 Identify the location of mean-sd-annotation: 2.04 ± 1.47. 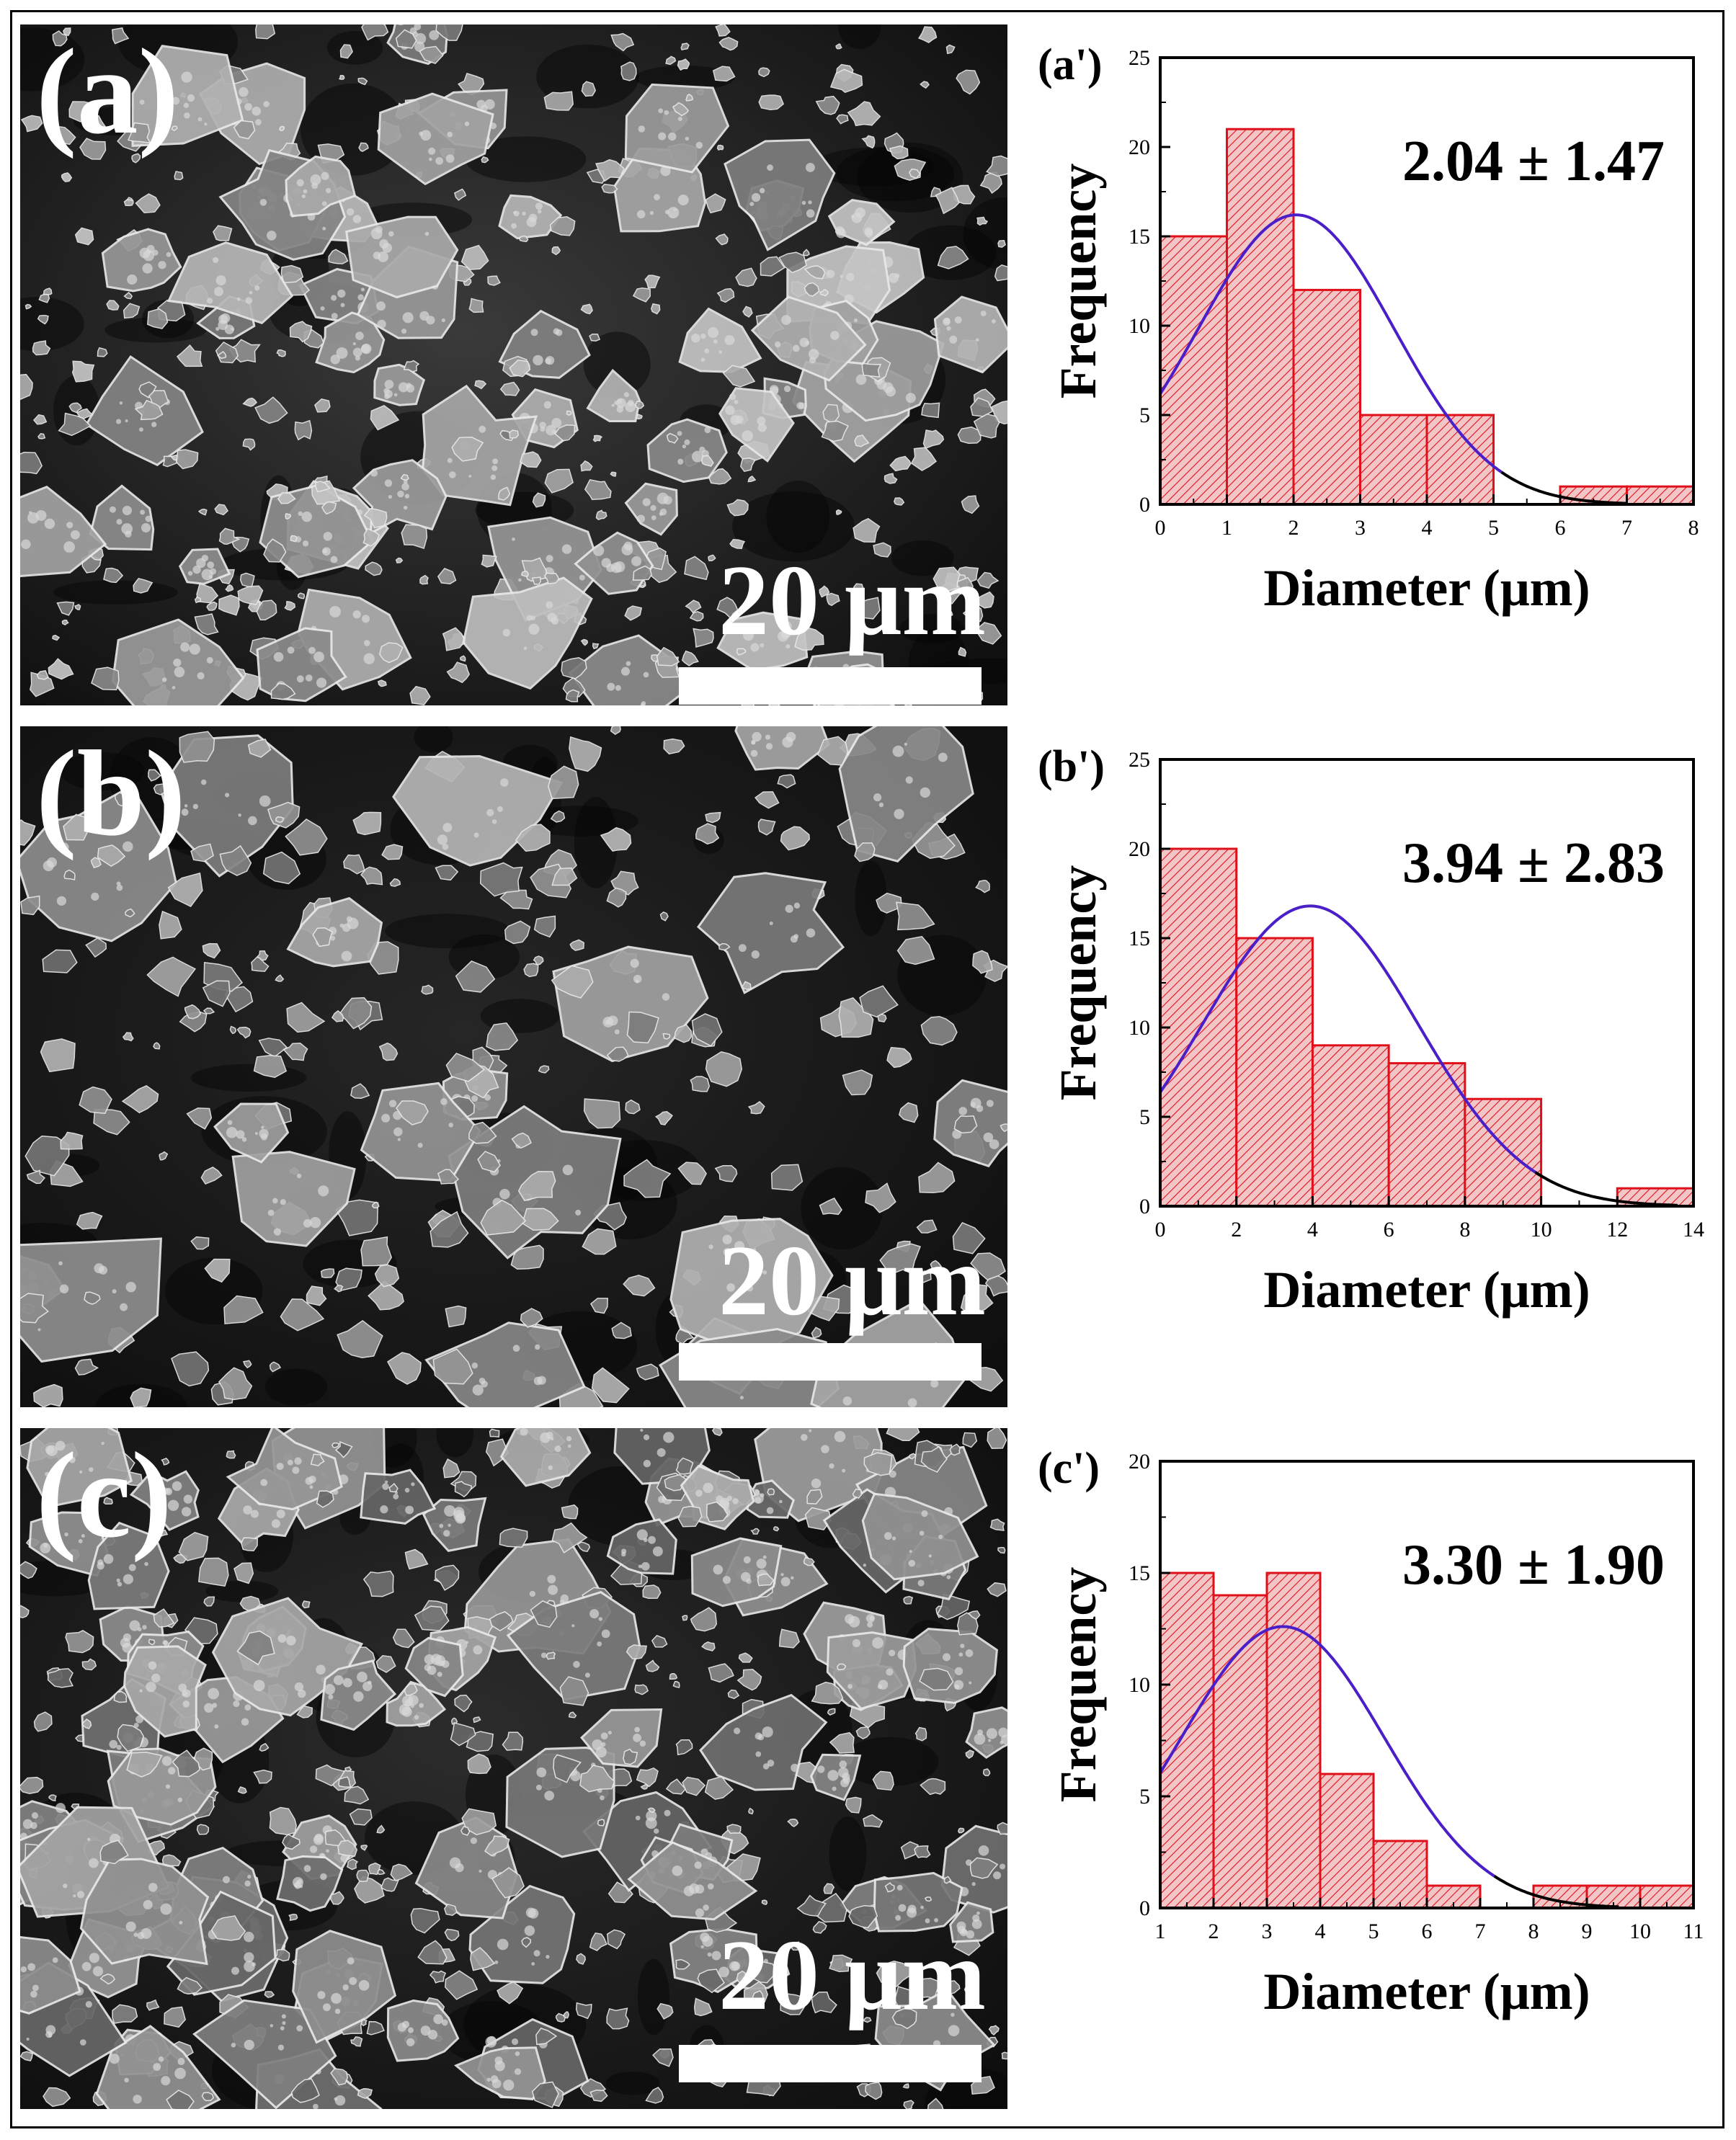
(1534, 162).